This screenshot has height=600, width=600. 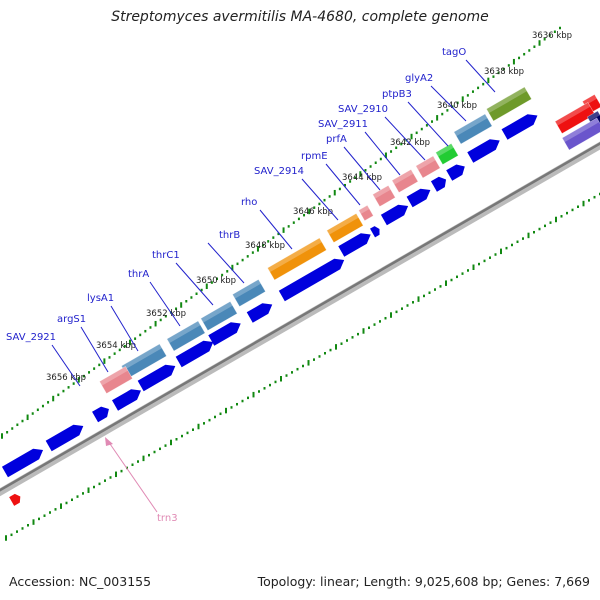 What do you see at coordinates (580, 134) in the screenshot?
I see `gene-block-purple` at bounding box center [580, 134].